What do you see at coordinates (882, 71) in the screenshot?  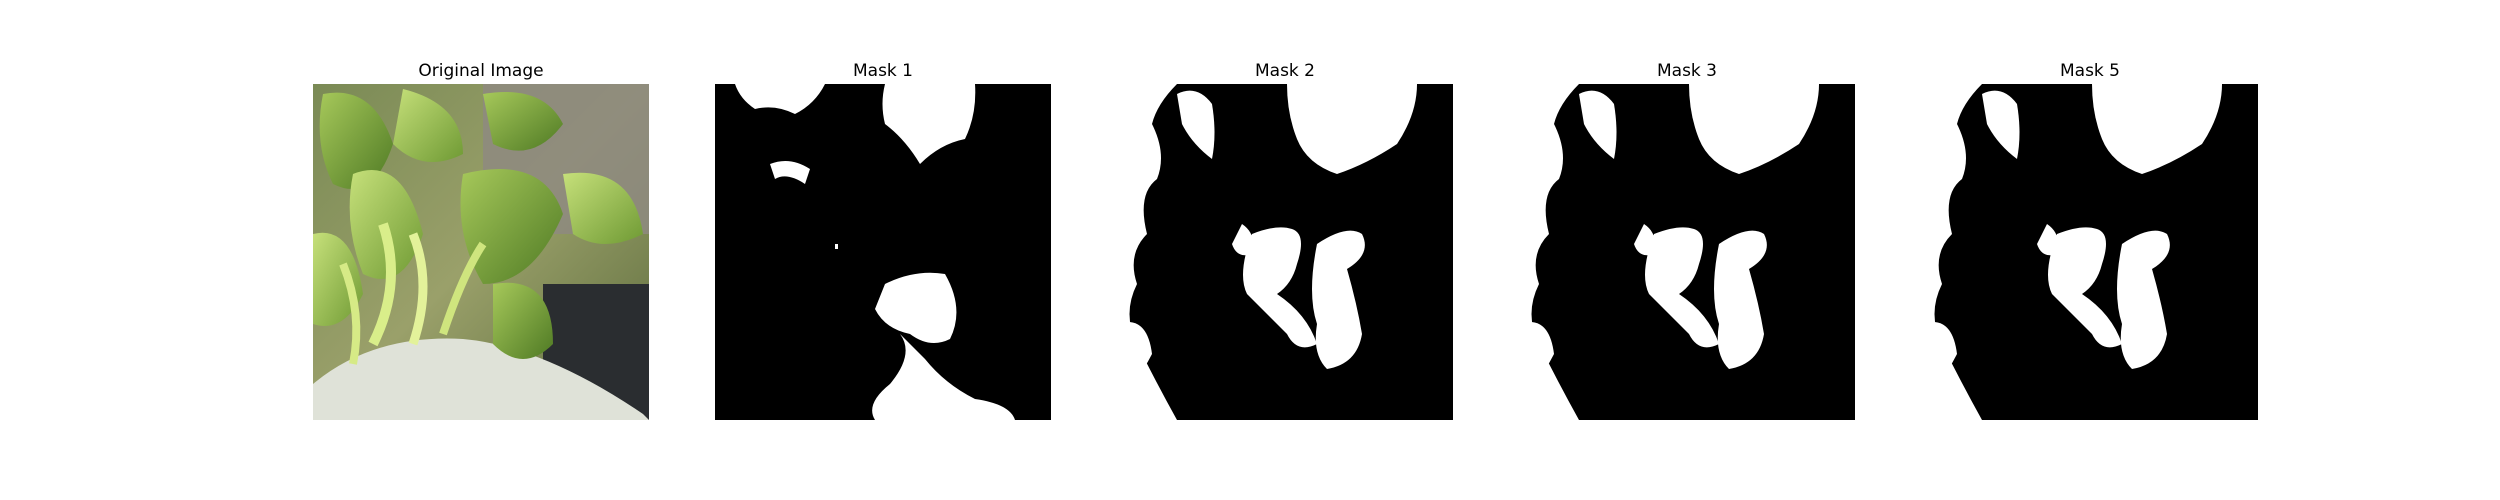 I see `panel-title: Mask 1` at bounding box center [882, 71].